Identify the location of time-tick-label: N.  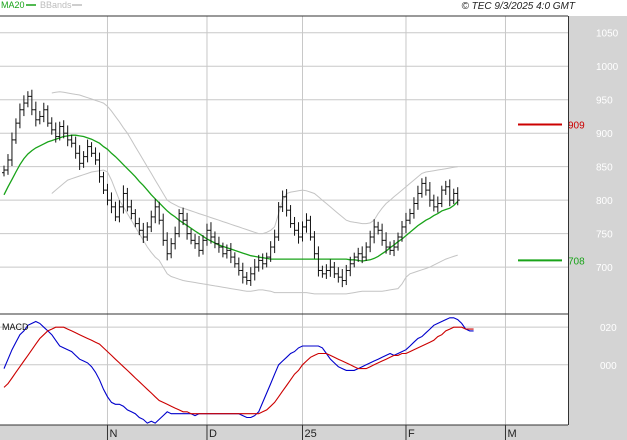
(113, 434).